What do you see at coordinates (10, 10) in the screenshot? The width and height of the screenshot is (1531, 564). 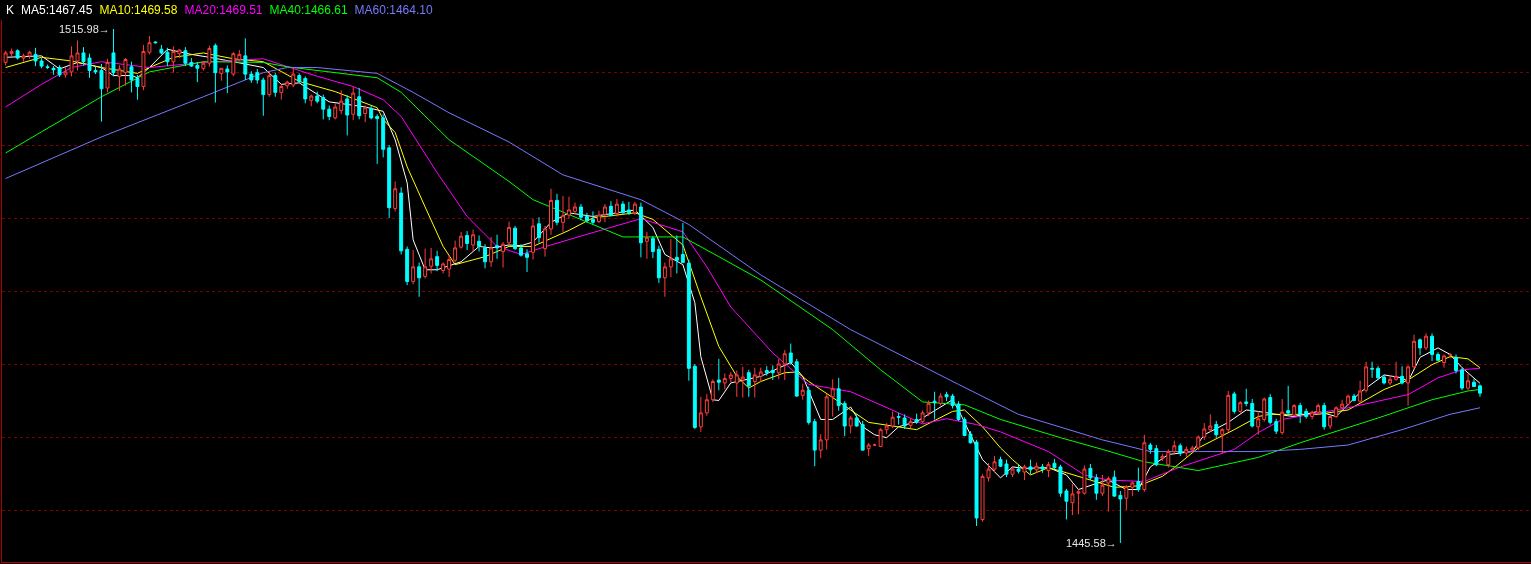 I see `chart-title: K` at bounding box center [10, 10].